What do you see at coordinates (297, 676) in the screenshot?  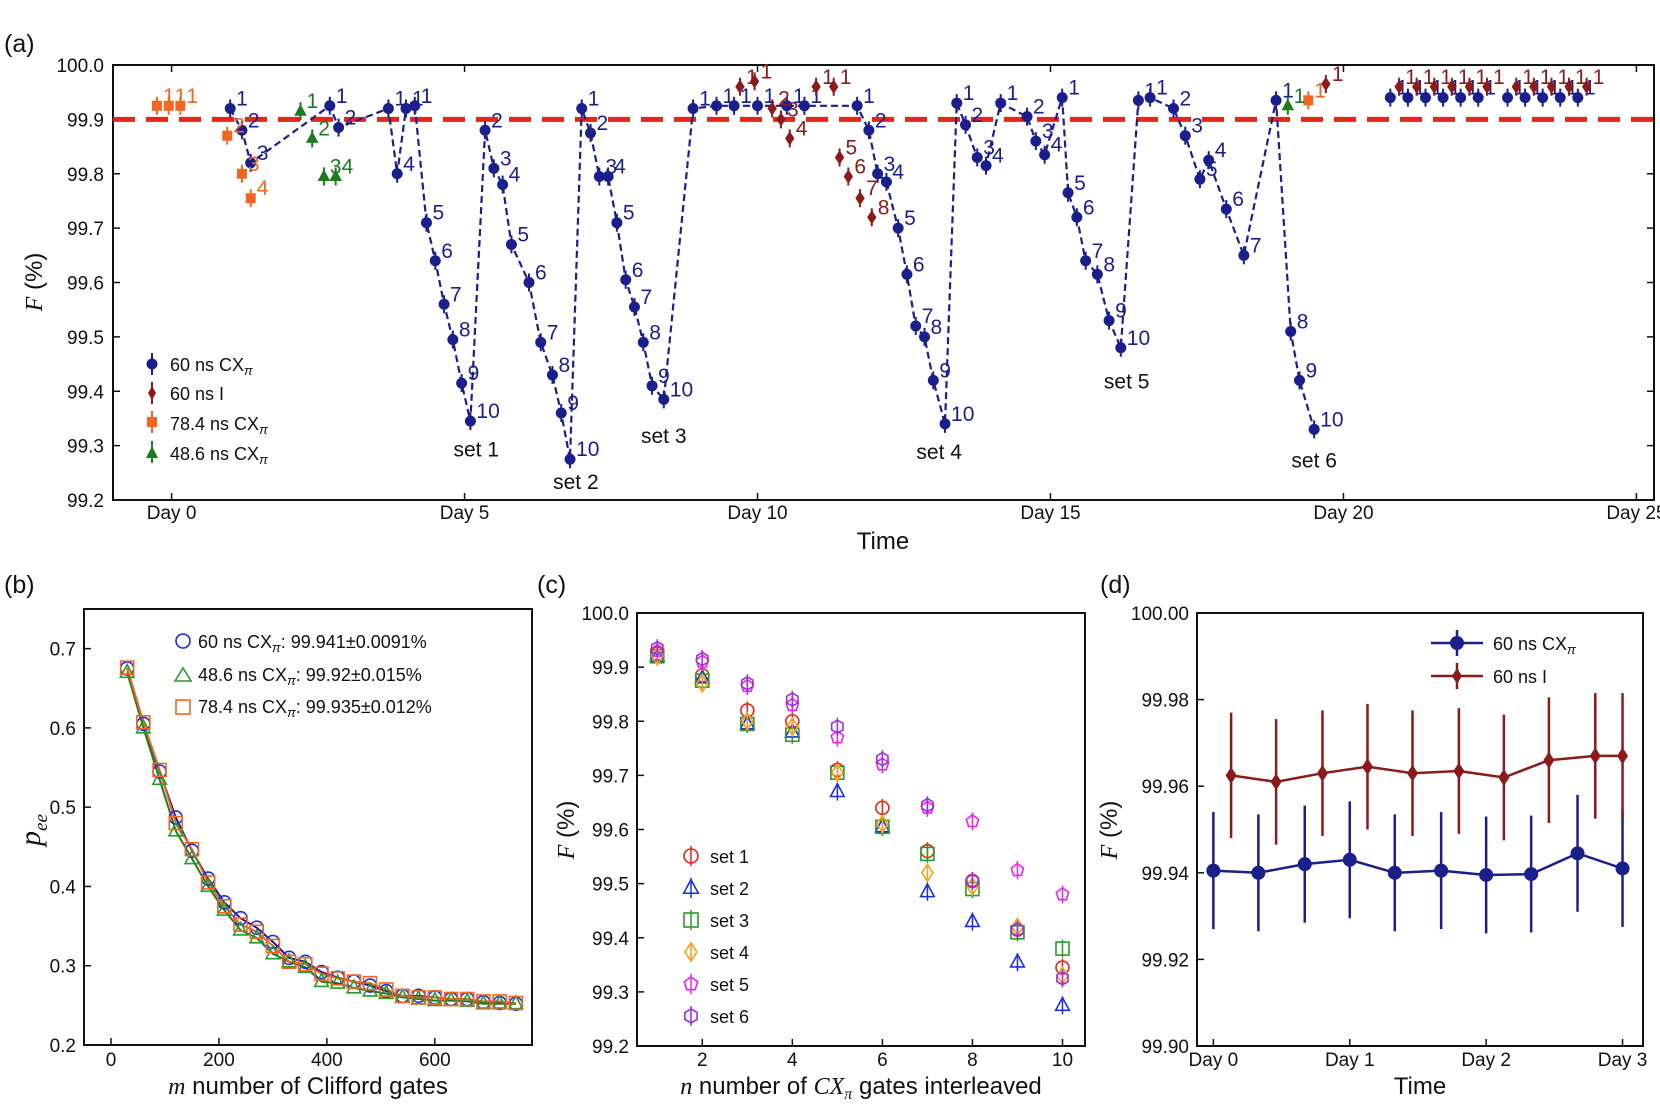 I see `legend-b-item-48ns: 48.6 ns CXπ: 99.92±0.015%` at bounding box center [297, 676].